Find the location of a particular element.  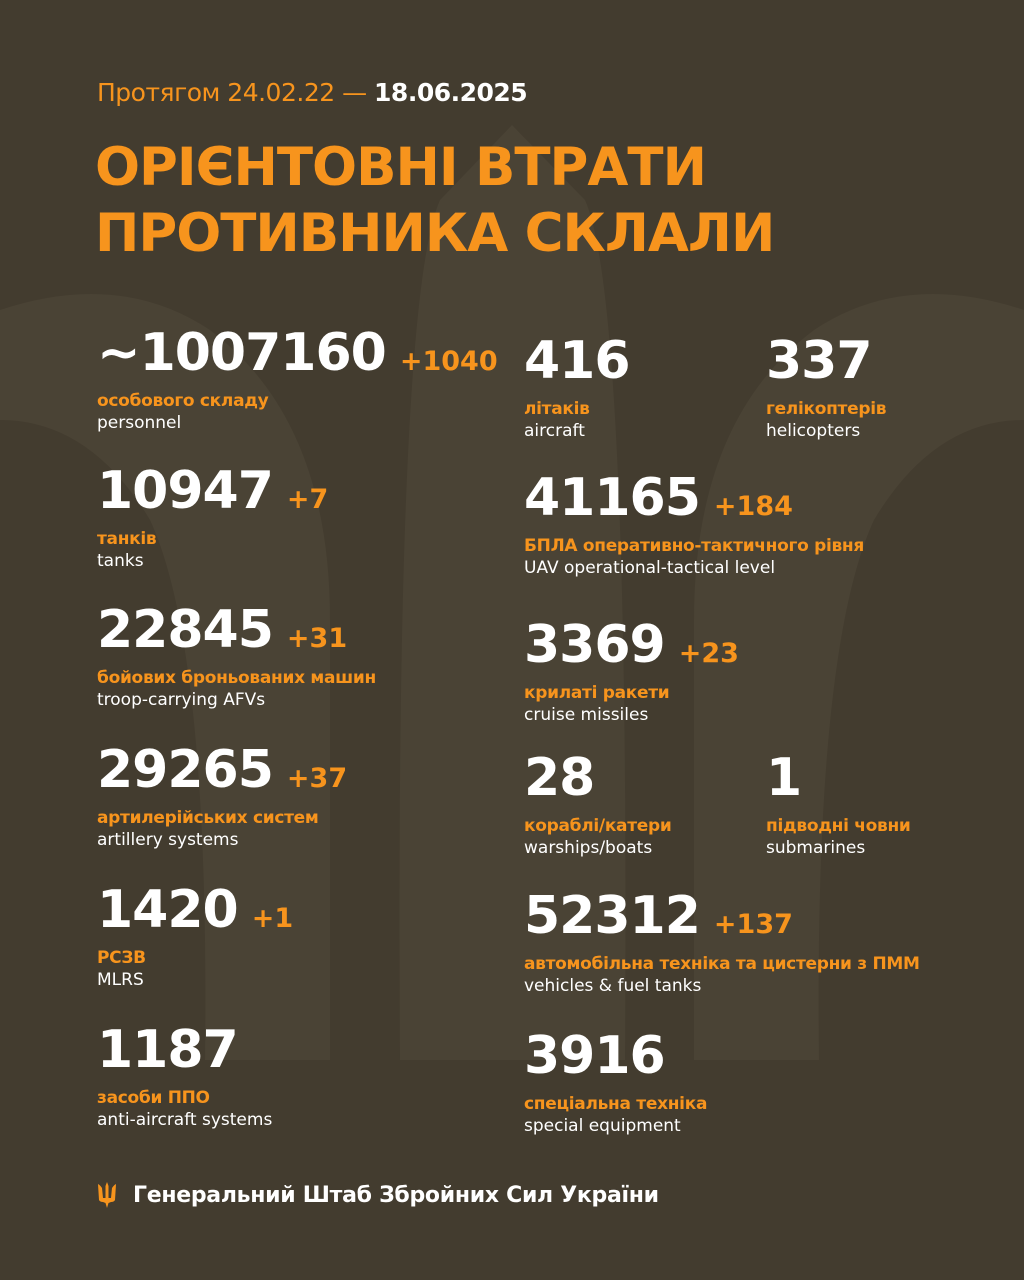

stat-value: 1420 +1 is located at coordinates (195, 914).